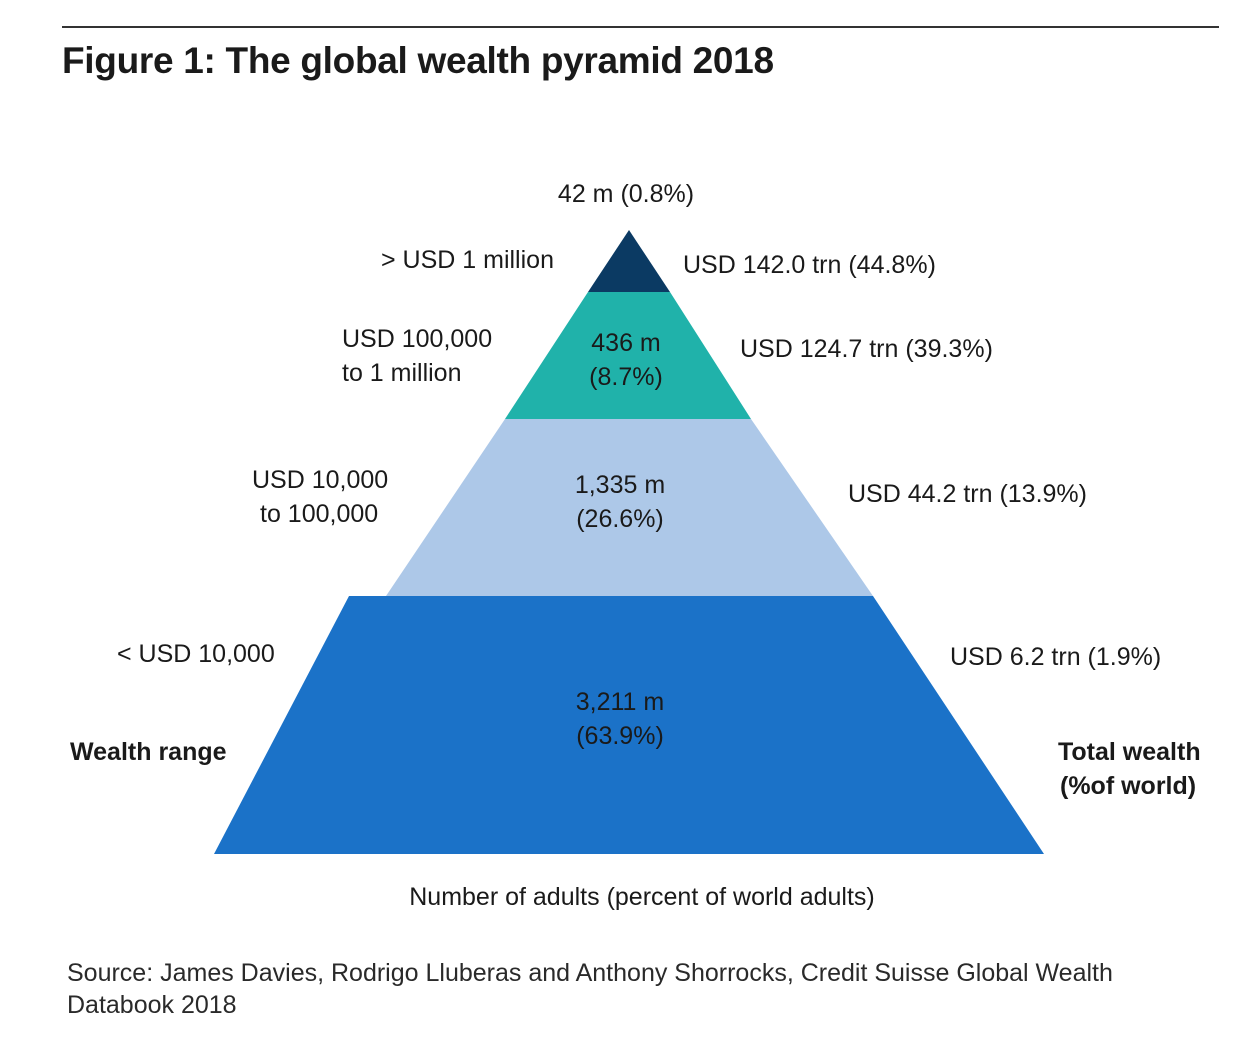  I want to click on tier-3-band, so click(629, 507).